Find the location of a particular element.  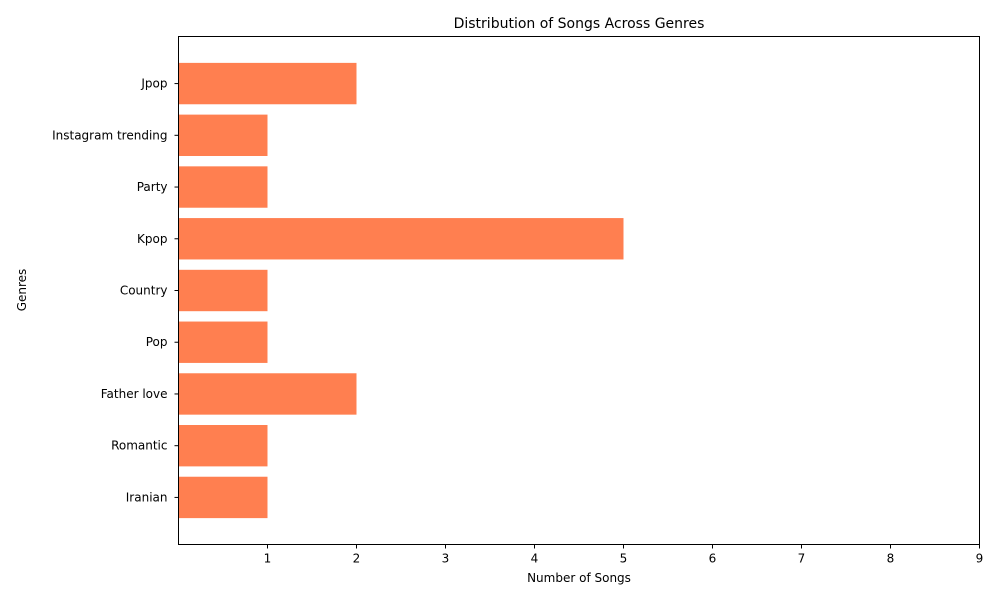

x-tick-label: 3 is located at coordinates (446, 559).